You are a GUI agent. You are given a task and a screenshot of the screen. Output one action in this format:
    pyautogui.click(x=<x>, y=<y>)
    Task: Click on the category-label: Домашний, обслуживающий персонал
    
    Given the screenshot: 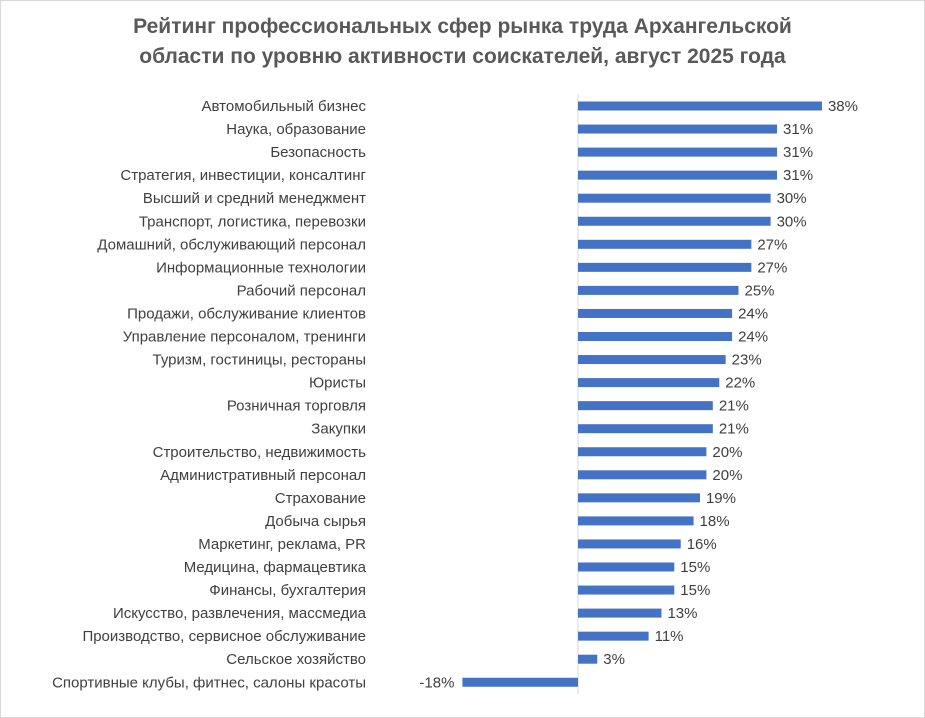 What is the action you would take?
    pyautogui.click(x=231, y=244)
    